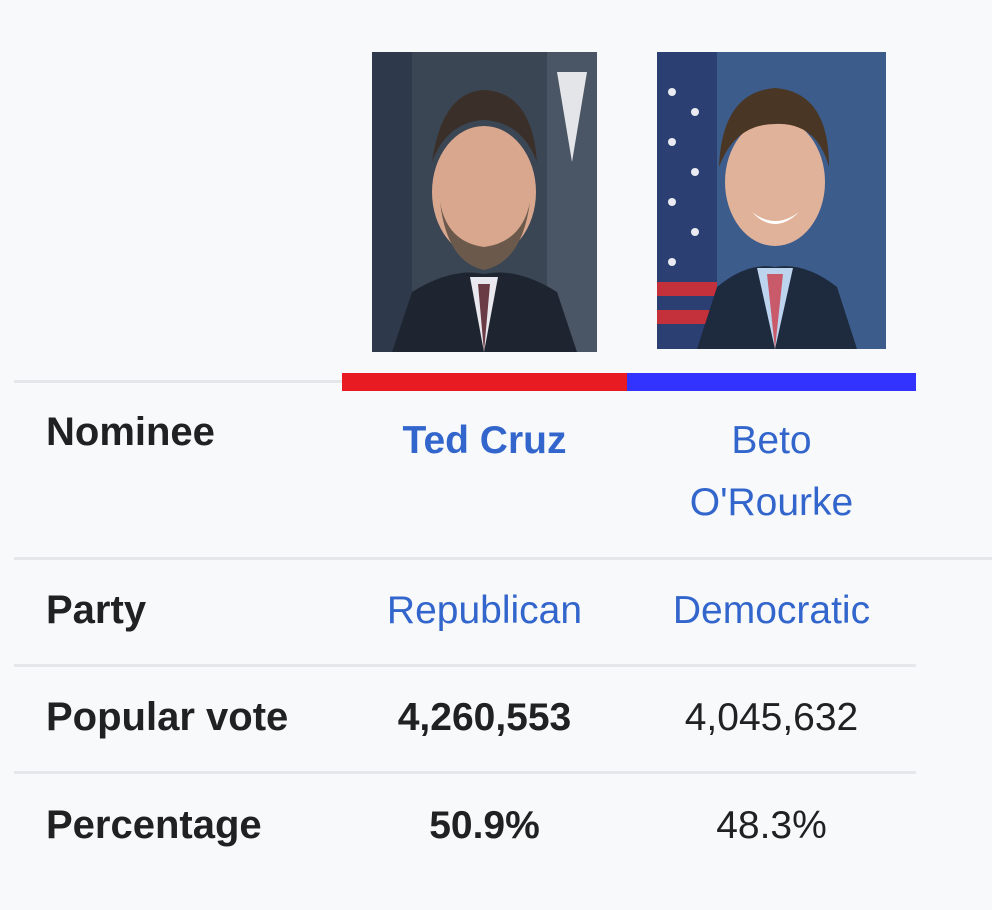 This screenshot has width=992, height=910. I want to click on candidate-1-percentage: 50.9%, so click(484, 825).